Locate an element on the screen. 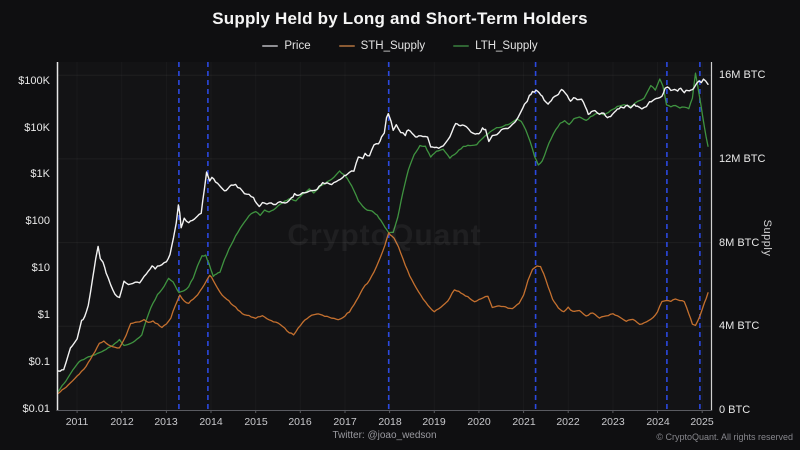 The width and height of the screenshot is (800, 450). legend-item-price: Price is located at coordinates (286, 46).